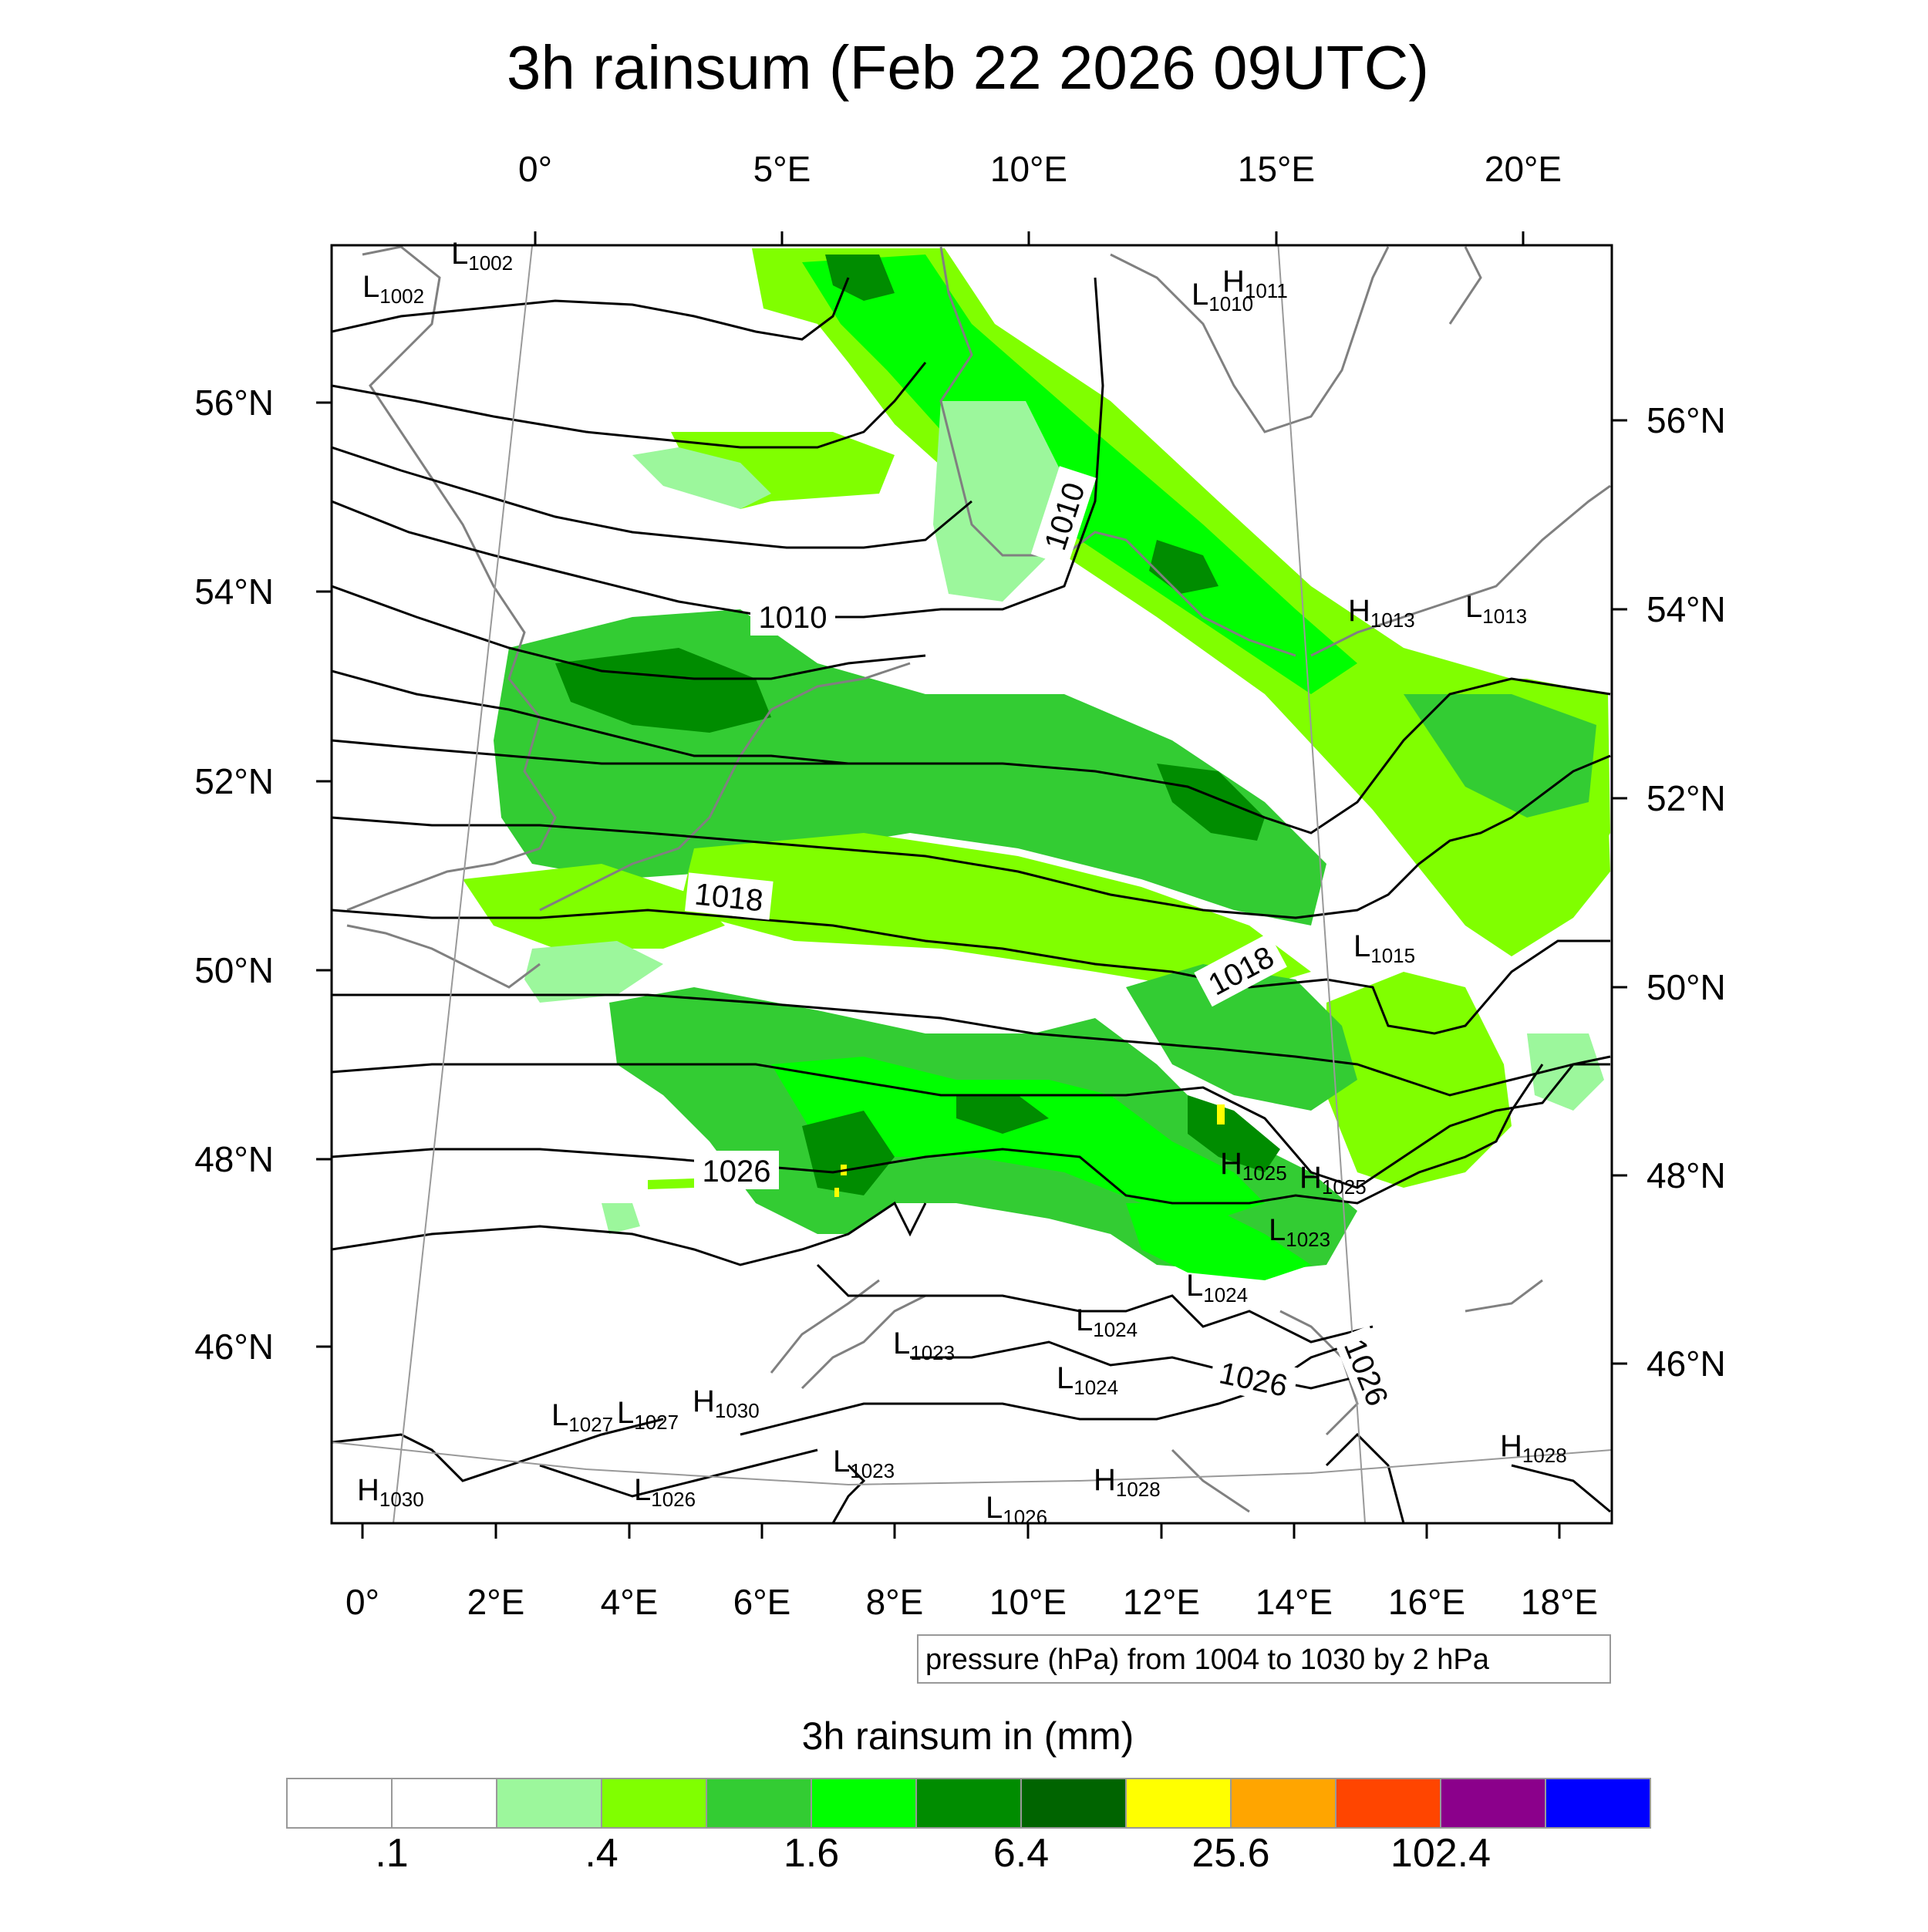  What do you see at coordinates (601, 1853) in the screenshot?
I see `colorbar-tick-label: .4` at bounding box center [601, 1853].